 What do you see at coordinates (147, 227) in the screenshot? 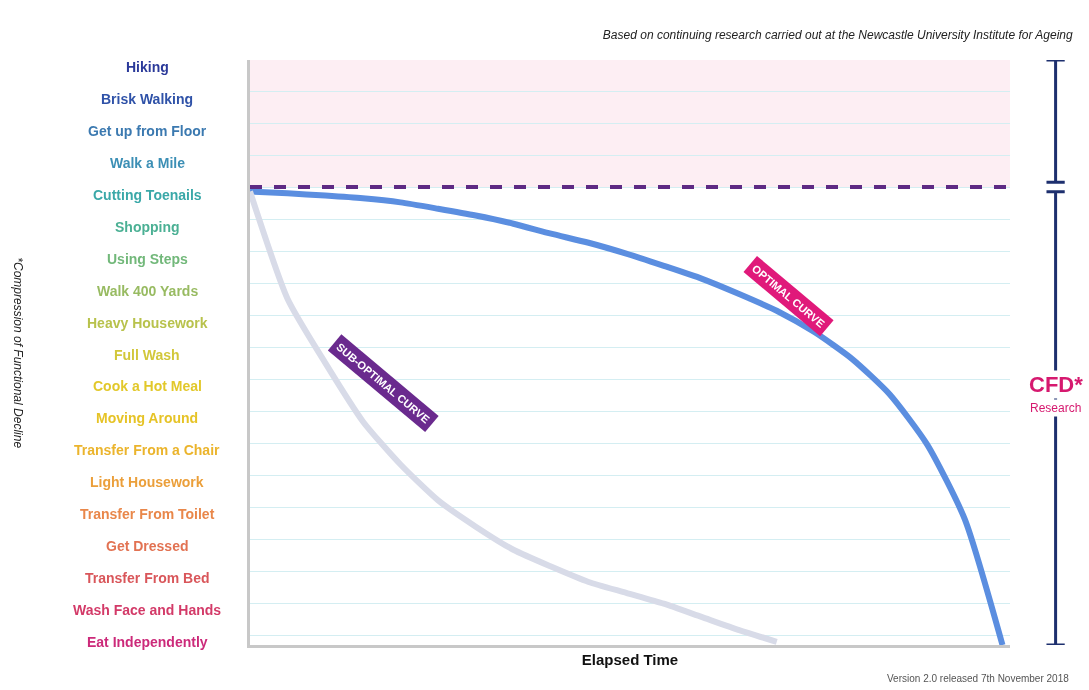
I see `text: Shopping` at bounding box center [147, 227].